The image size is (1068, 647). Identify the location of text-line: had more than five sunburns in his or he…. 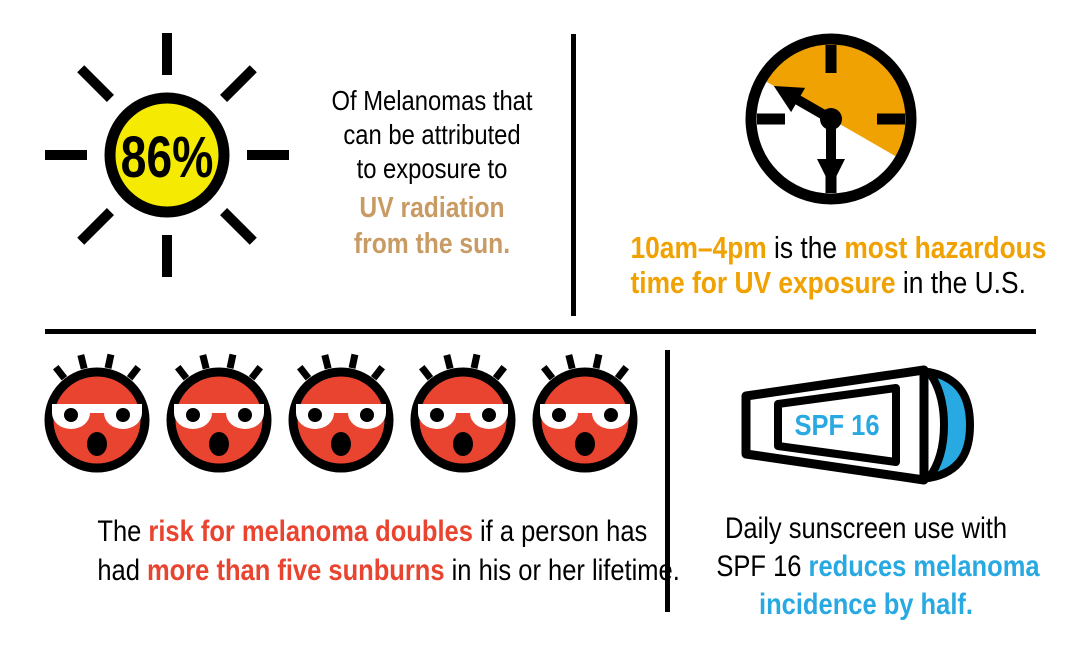
(388, 570).